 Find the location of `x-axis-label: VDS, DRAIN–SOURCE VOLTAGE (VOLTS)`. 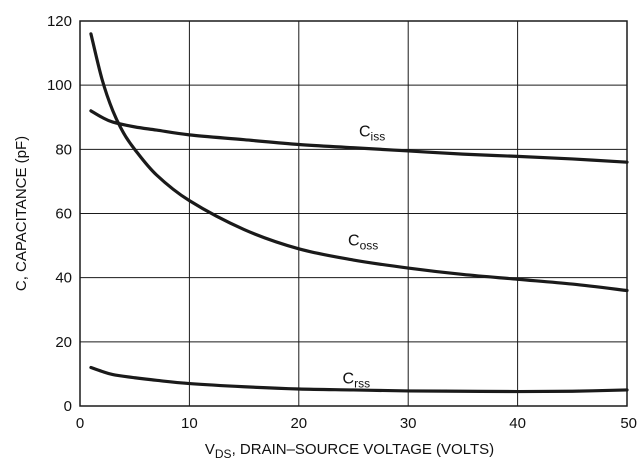

x-axis-label: VDS, DRAIN–SOURCE VOLTAGE (VOLTS) is located at coordinates (349, 451).